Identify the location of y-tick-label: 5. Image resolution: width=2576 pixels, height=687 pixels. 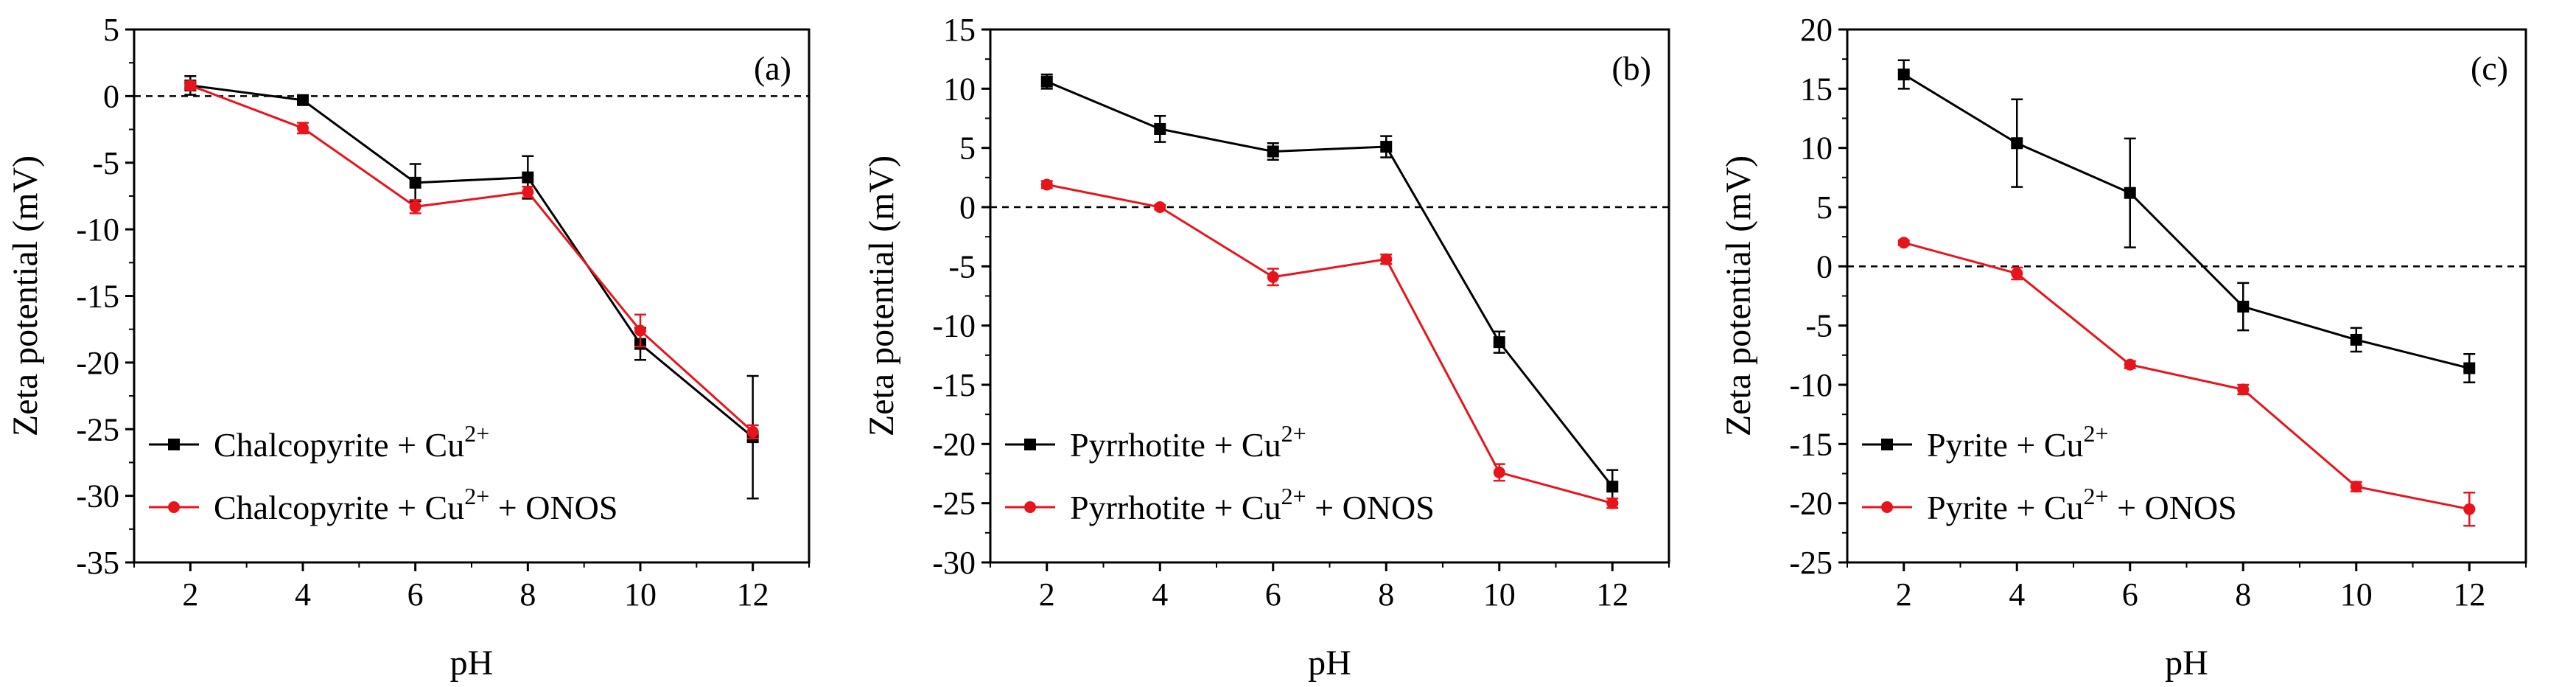
(1824, 207).